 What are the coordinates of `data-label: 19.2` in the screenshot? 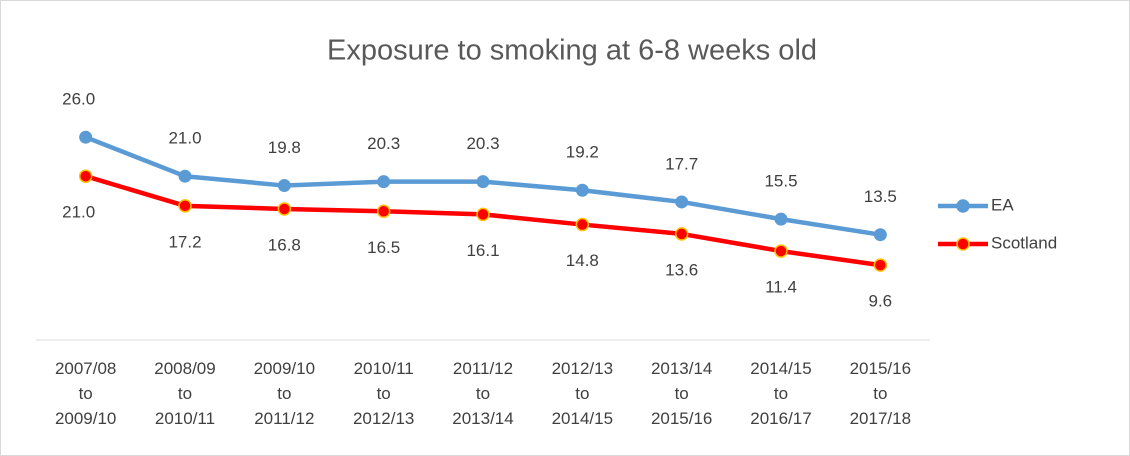 It's located at (582, 152).